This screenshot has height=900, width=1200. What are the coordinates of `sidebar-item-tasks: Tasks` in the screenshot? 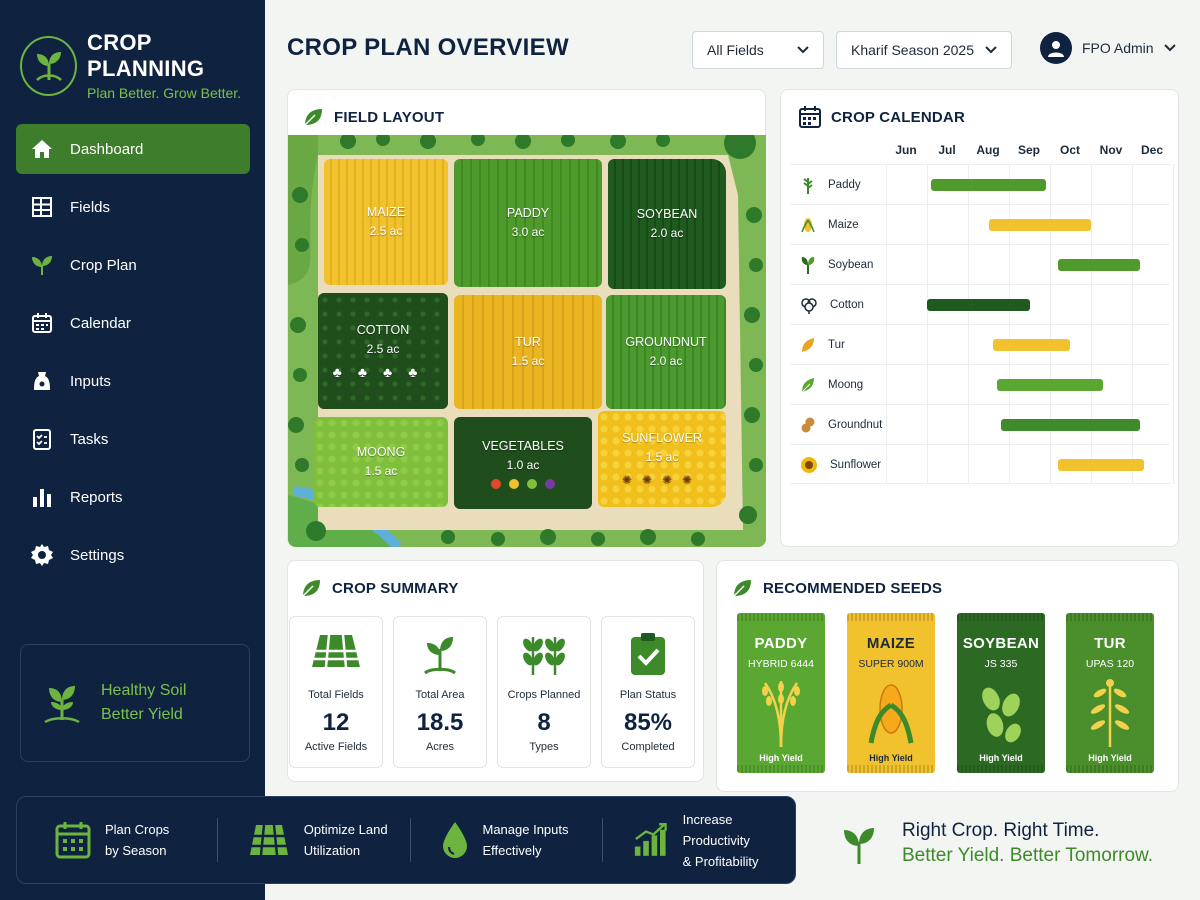 It's located at (133, 439).